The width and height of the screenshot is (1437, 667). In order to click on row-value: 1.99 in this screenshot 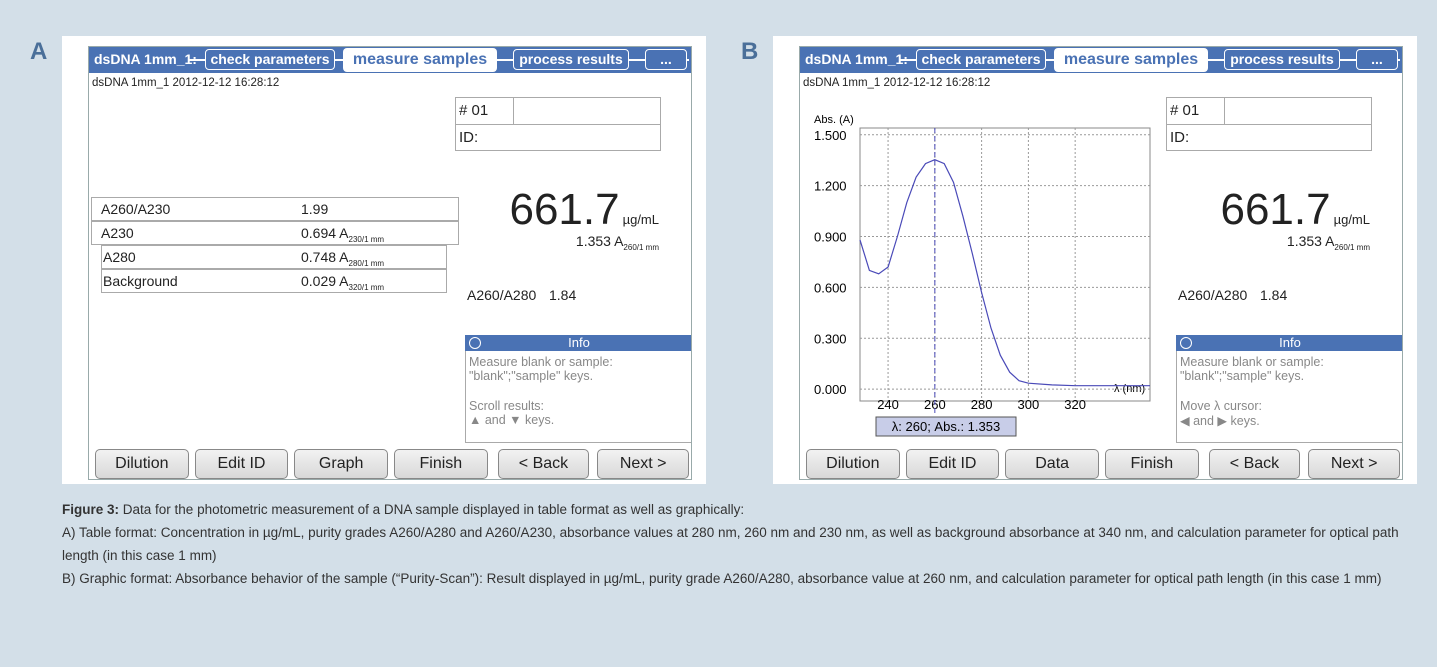, I will do `click(315, 209)`.